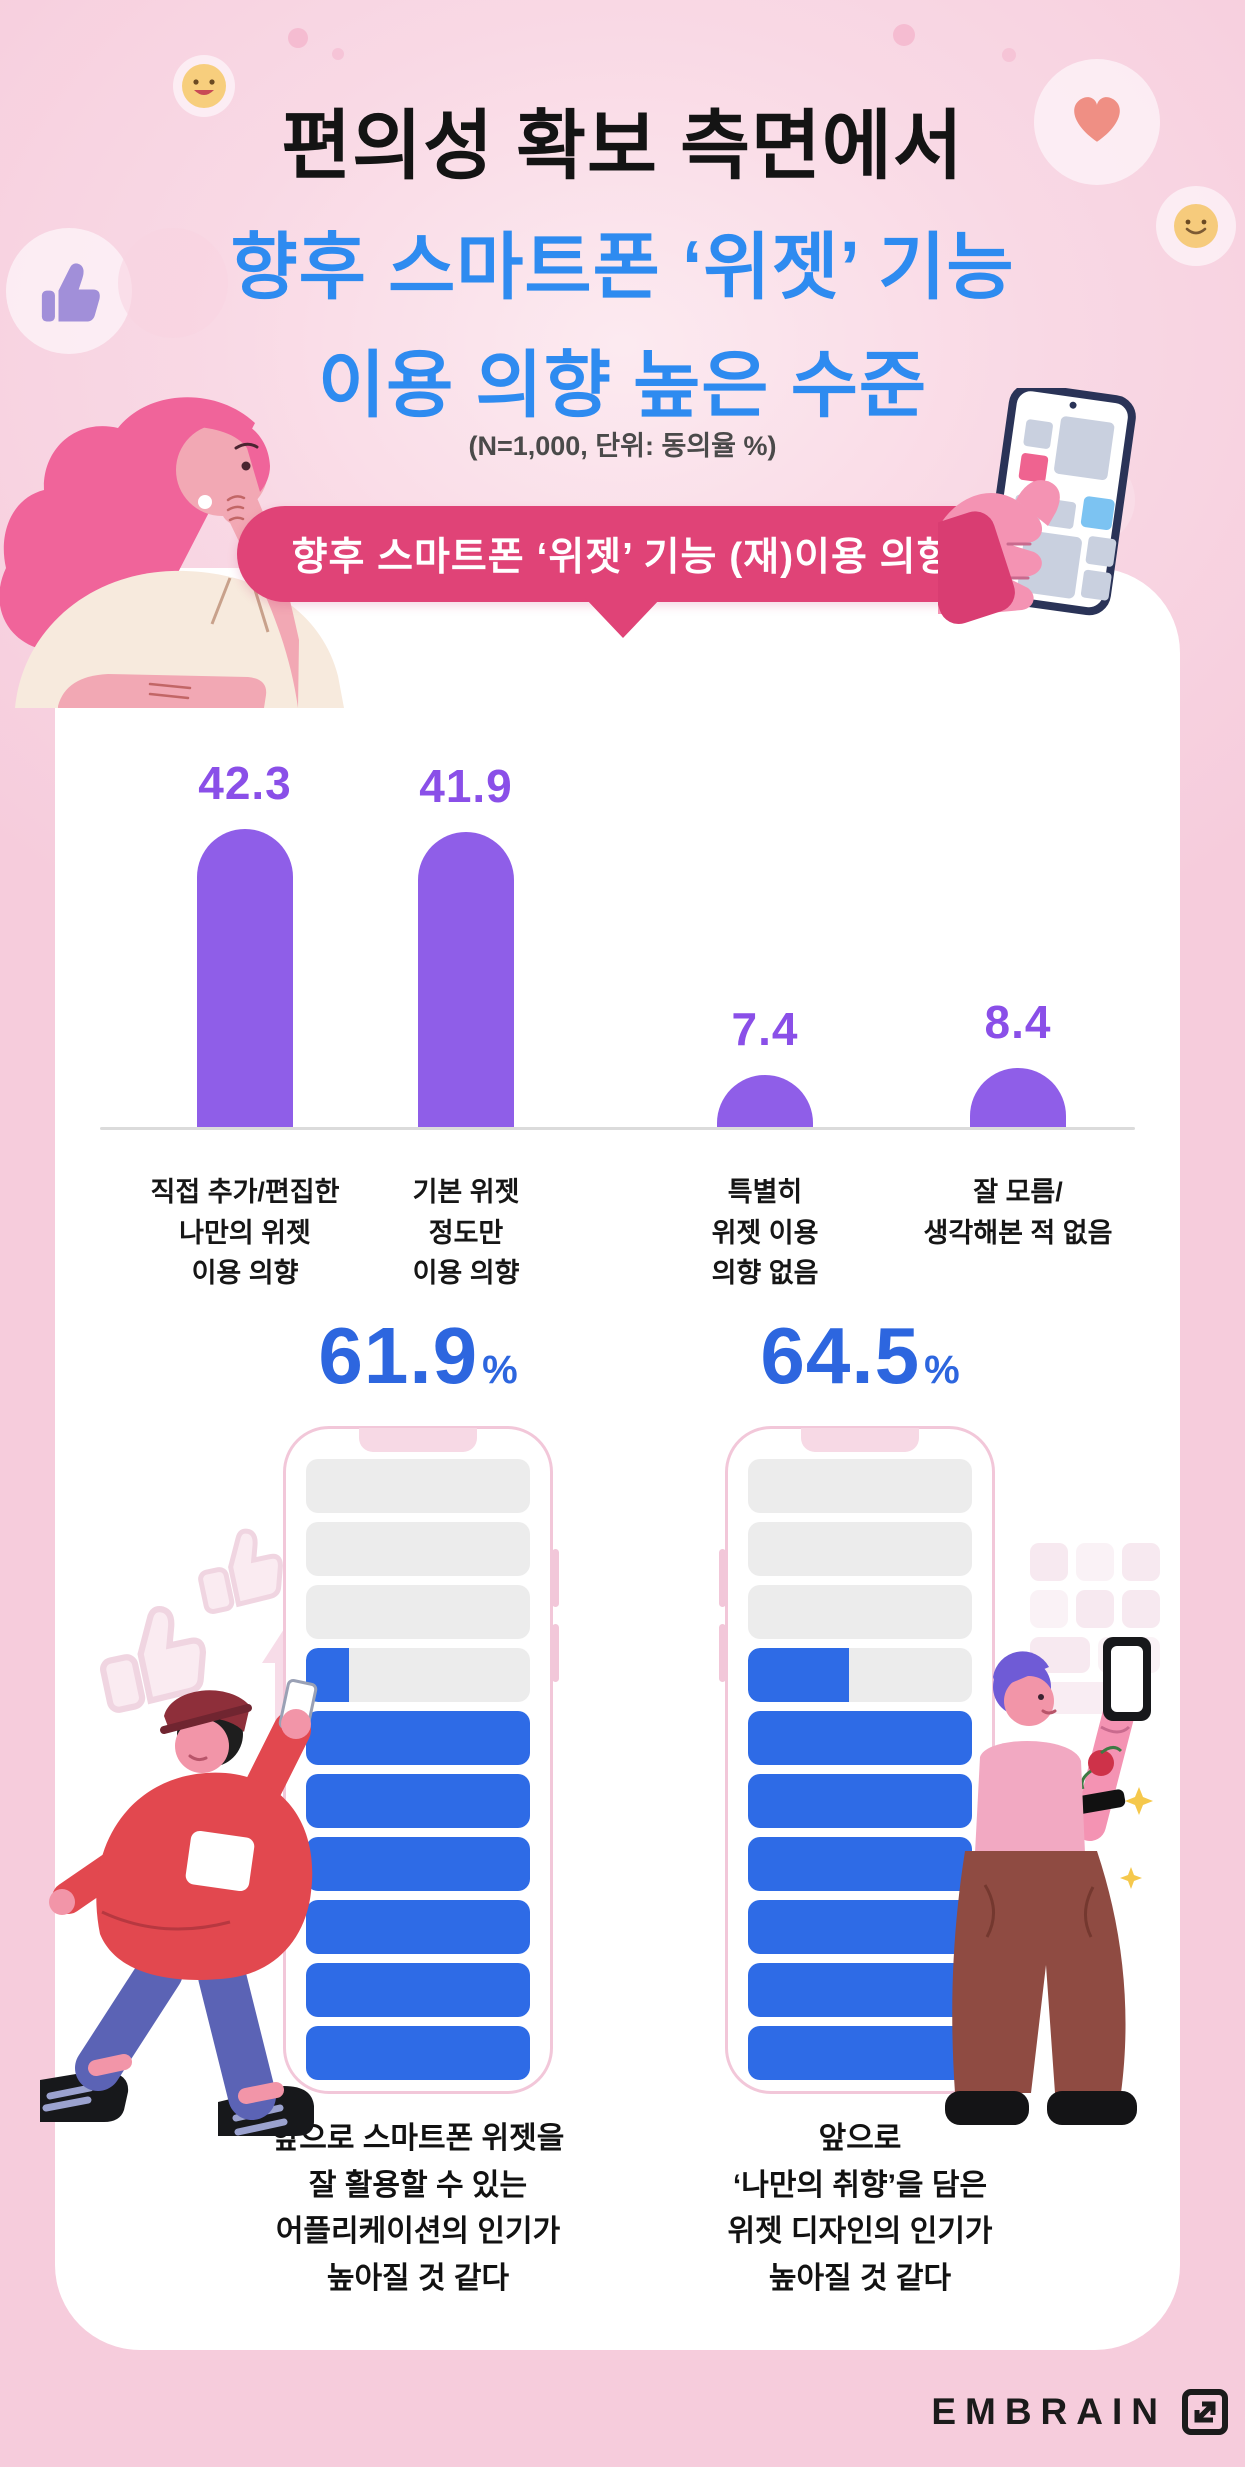  What do you see at coordinates (622, 618) in the screenshot?
I see `banner-pointer` at bounding box center [622, 618].